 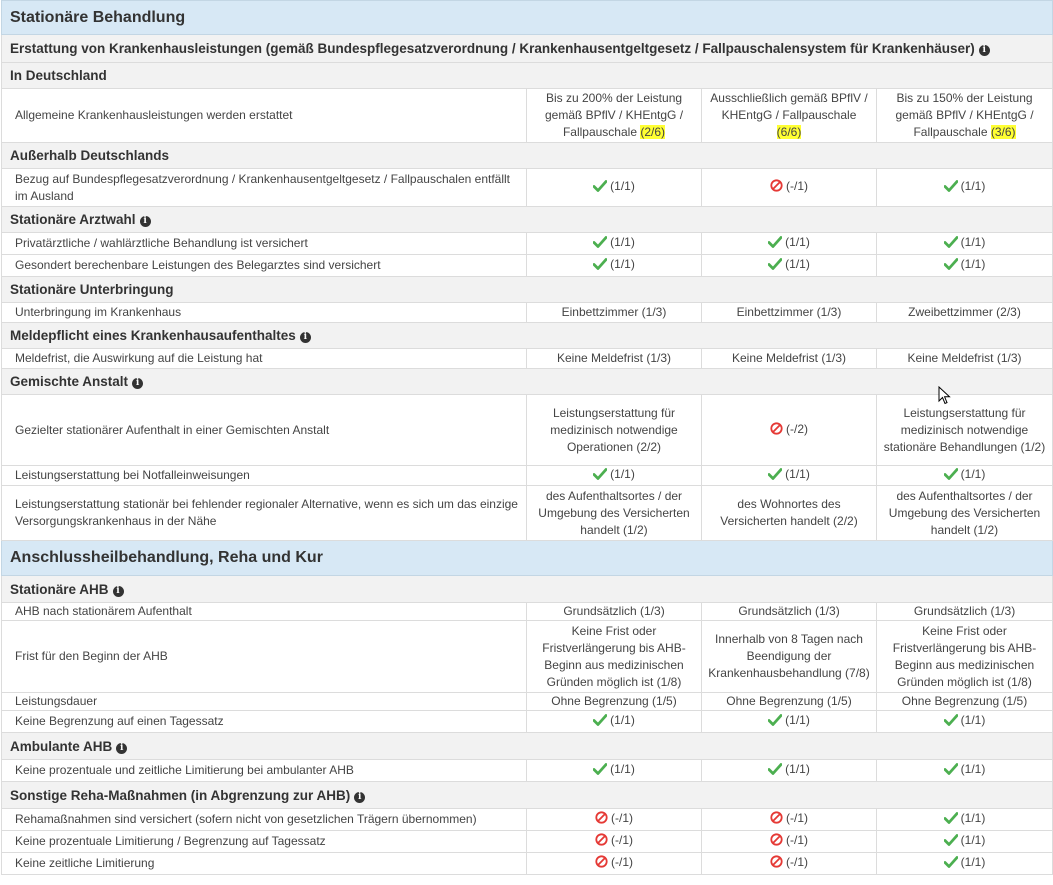 What do you see at coordinates (264, 312) in the screenshot?
I see `row-label: Unterbringung im Krankenhaus` at bounding box center [264, 312].